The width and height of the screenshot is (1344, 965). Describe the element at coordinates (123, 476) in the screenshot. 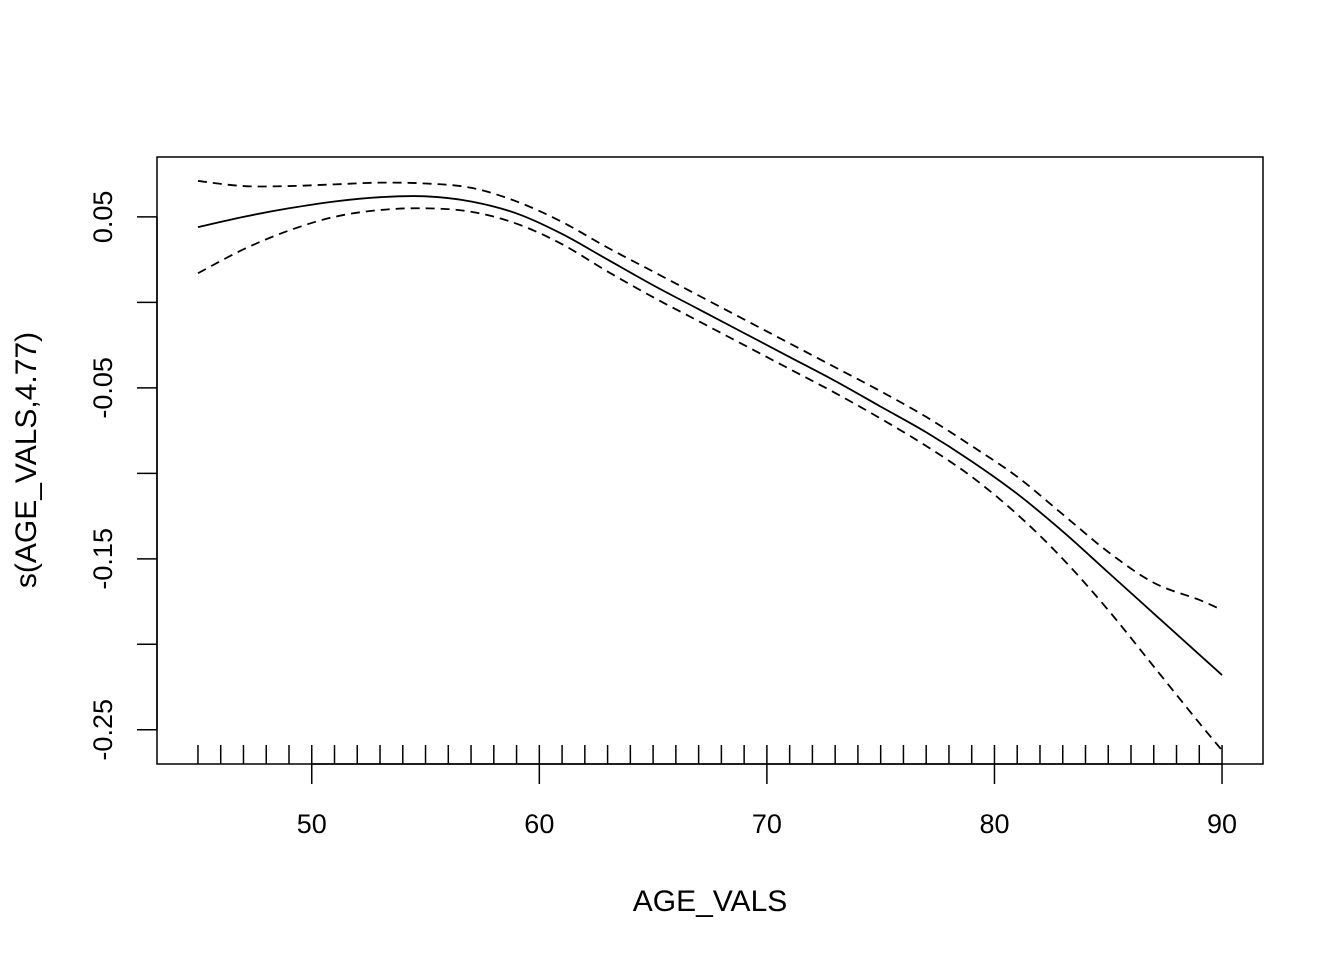

I see `y-axis: 0.05 -0.05 -0.15 -0.25` at that location.